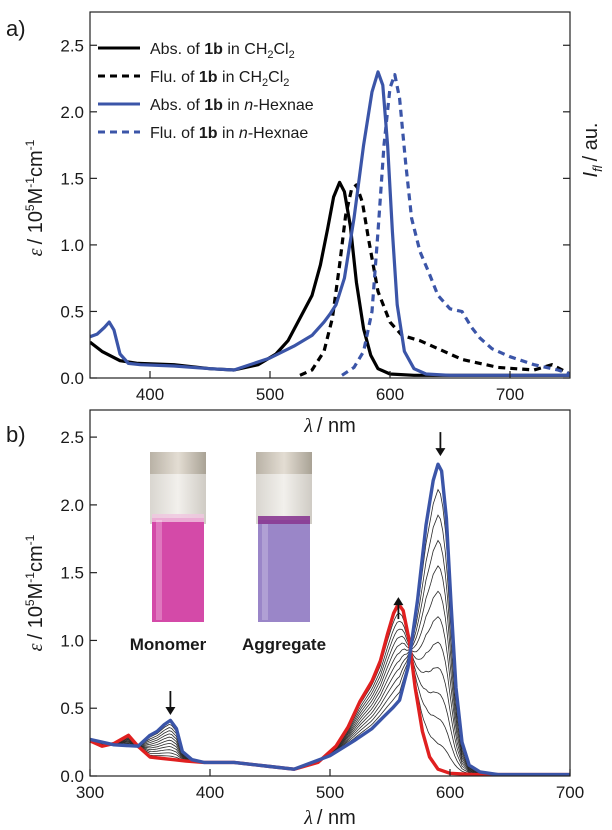 This screenshot has height=830, width=612. I want to click on panel-b-ylabel: ε/ 105M-1cm-1, so click(35, 592).